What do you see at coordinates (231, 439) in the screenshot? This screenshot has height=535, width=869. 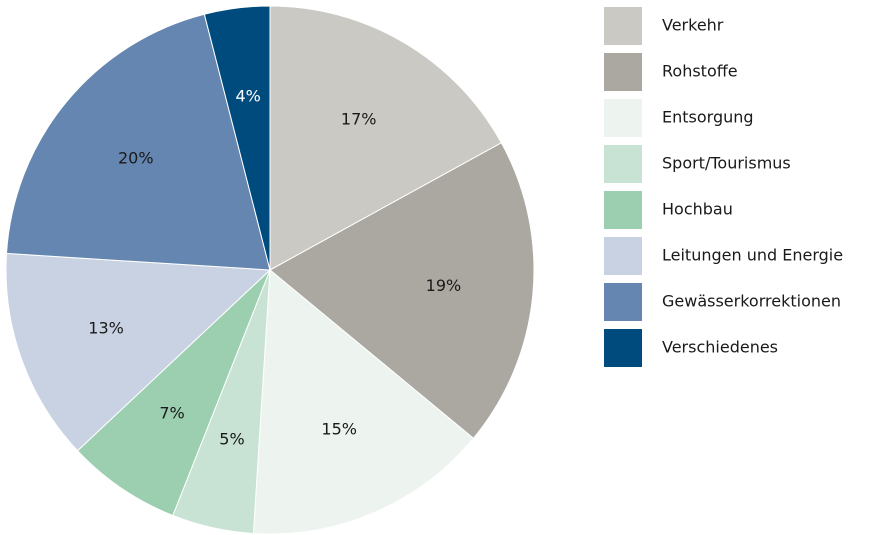 I see `slice-label: 5%` at bounding box center [231, 439].